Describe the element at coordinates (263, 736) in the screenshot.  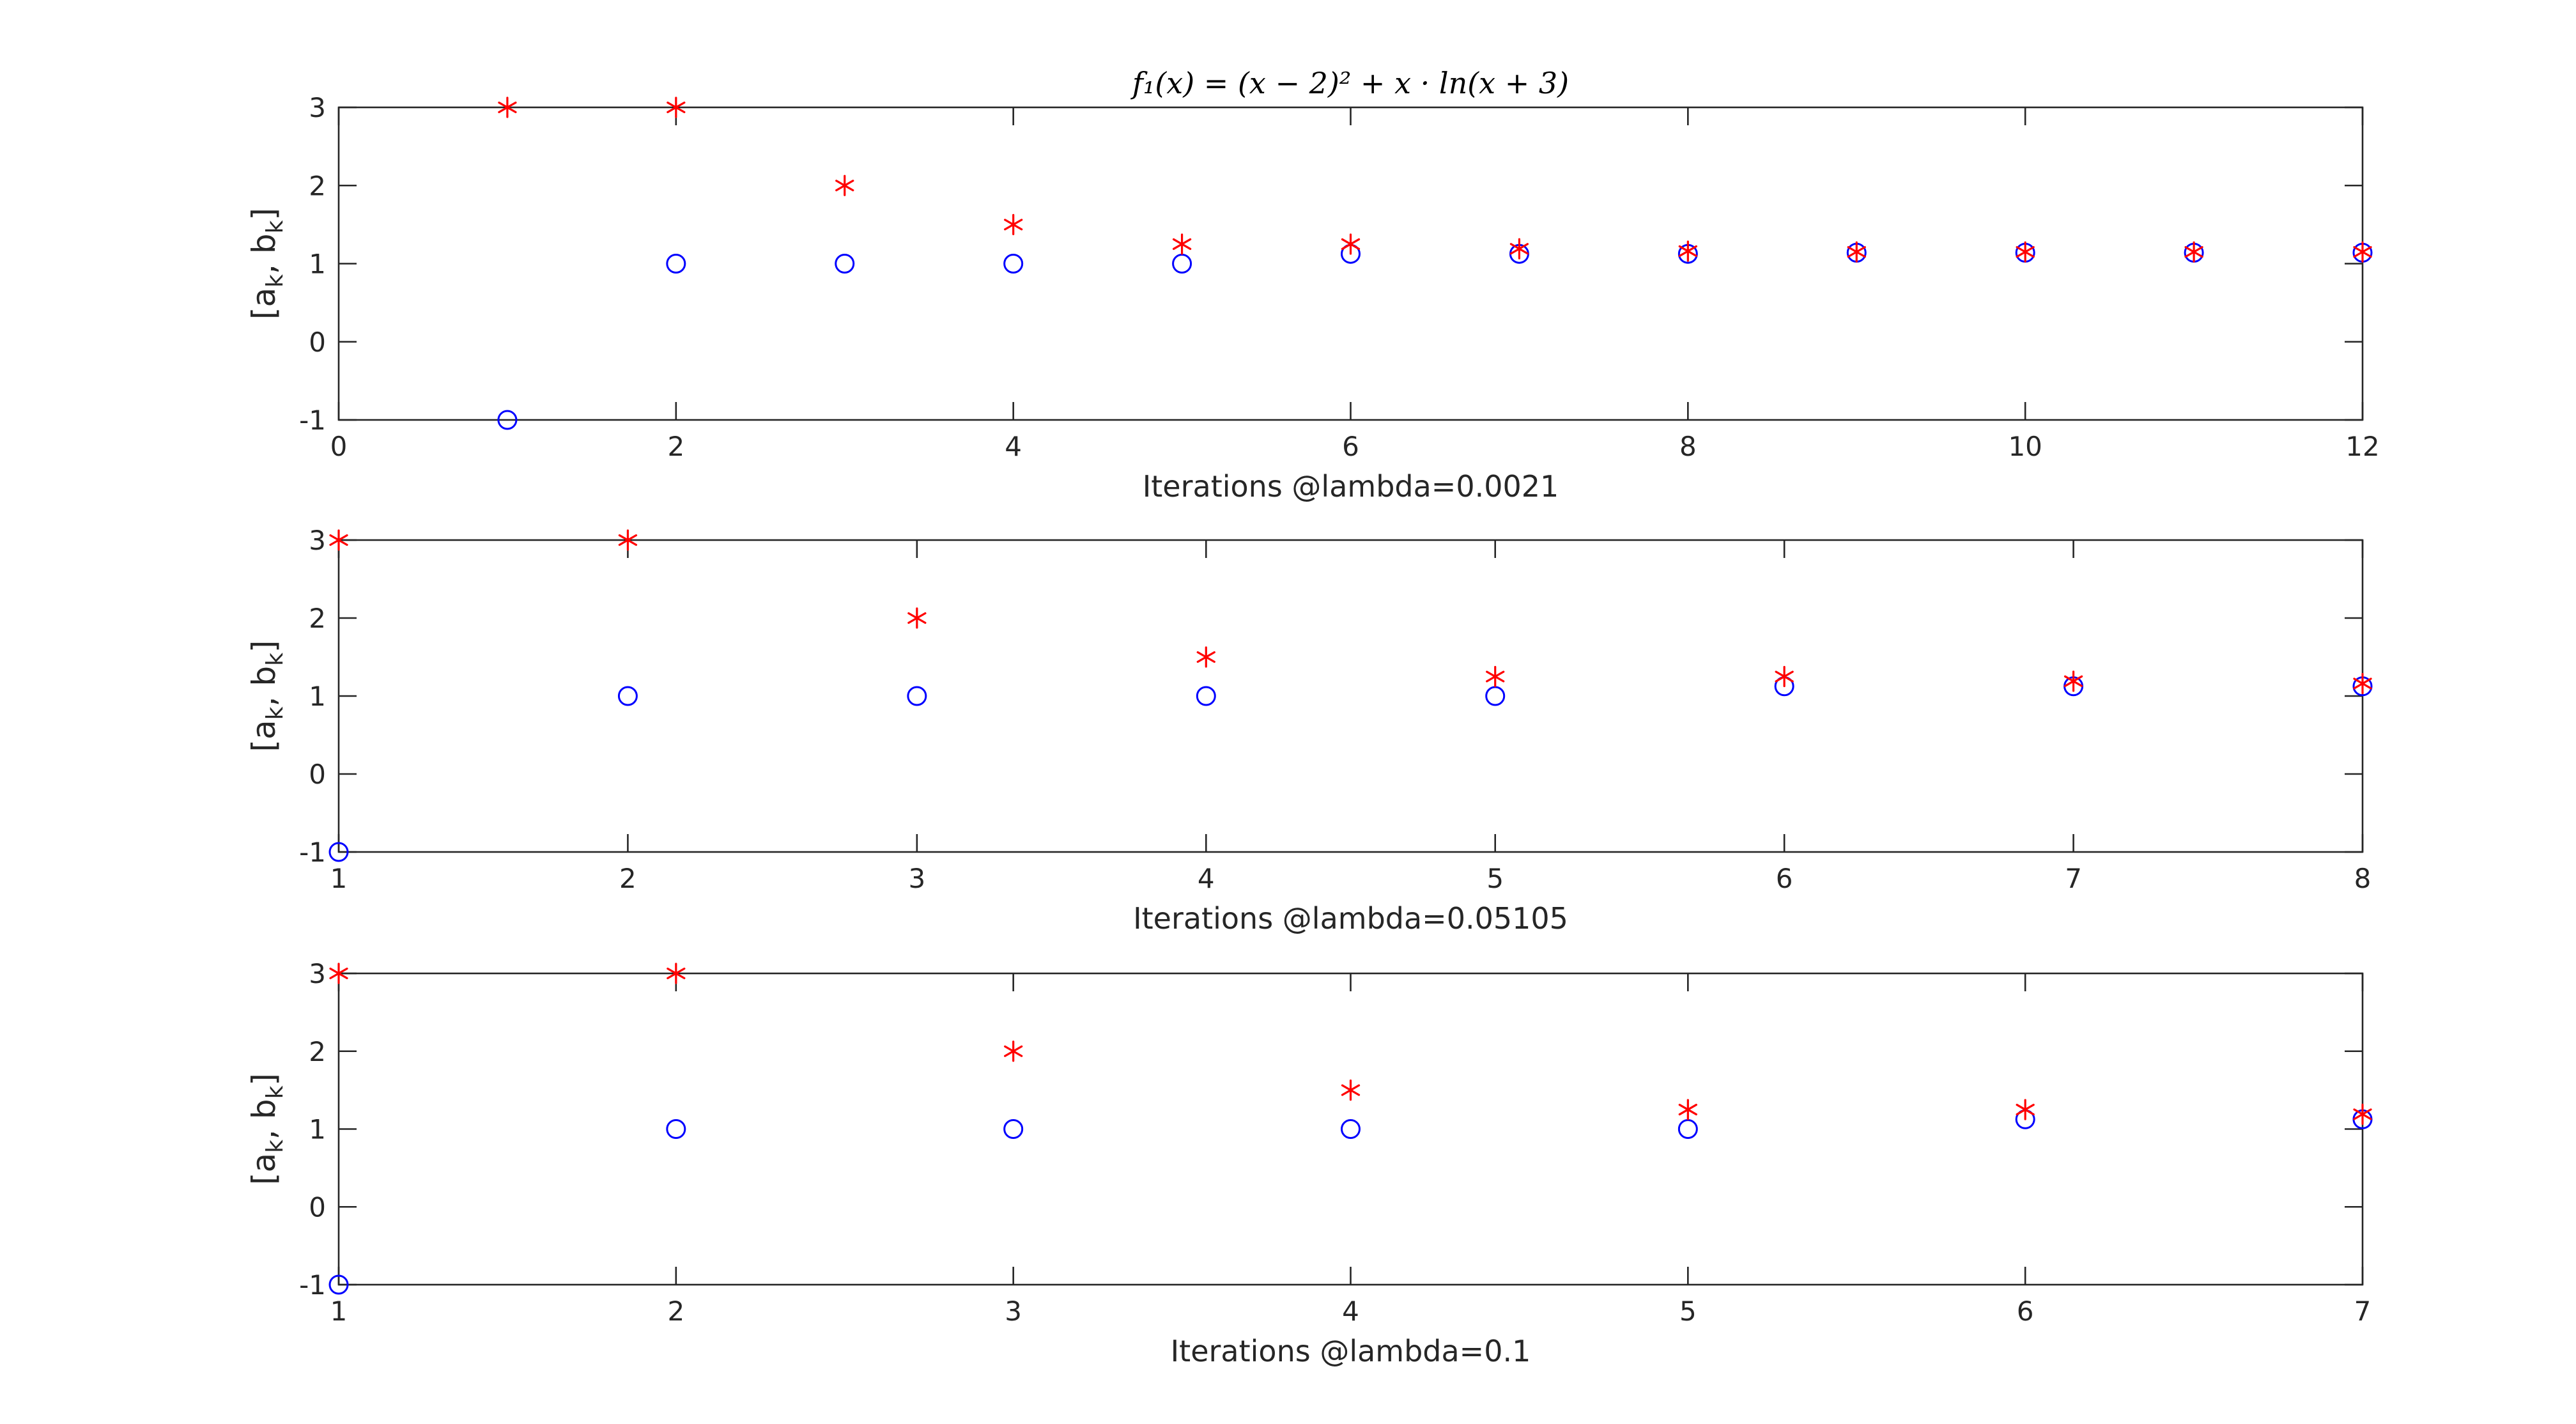
I see `y-axis-label-part: [a` at that location.